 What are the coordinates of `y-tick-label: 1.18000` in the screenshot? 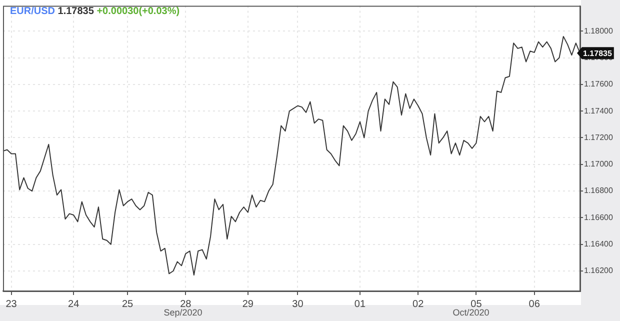 It's located at (599, 31).